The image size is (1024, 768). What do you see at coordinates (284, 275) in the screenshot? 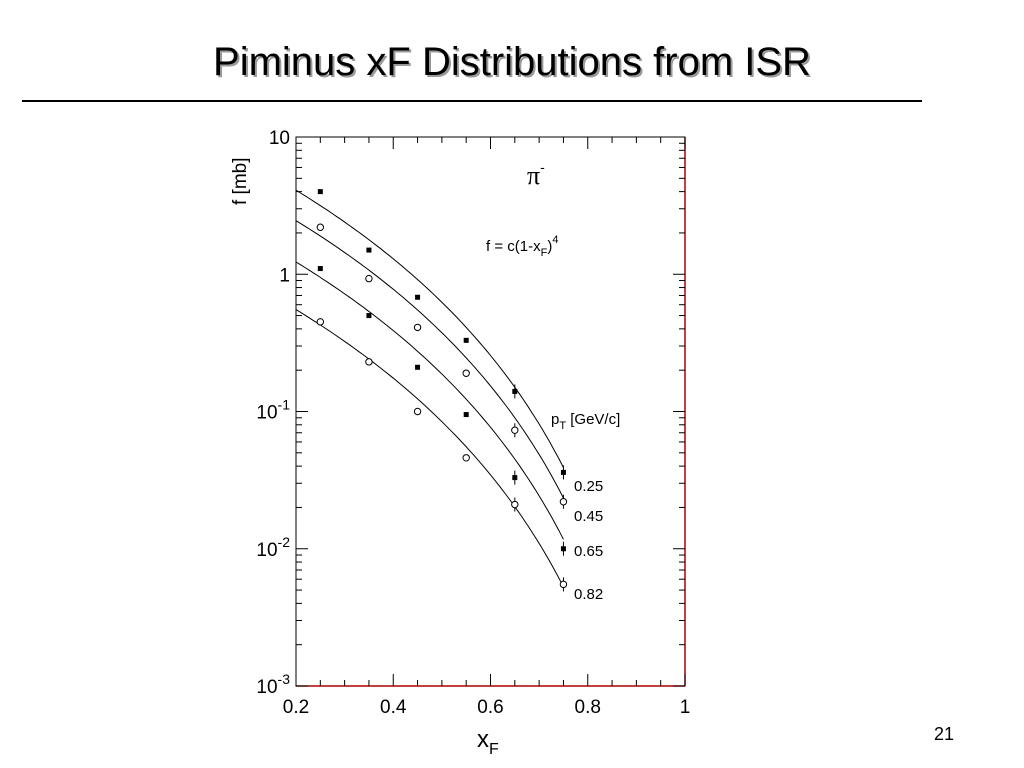
I see `y-tick-label: 1` at bounding box center [284, 275].